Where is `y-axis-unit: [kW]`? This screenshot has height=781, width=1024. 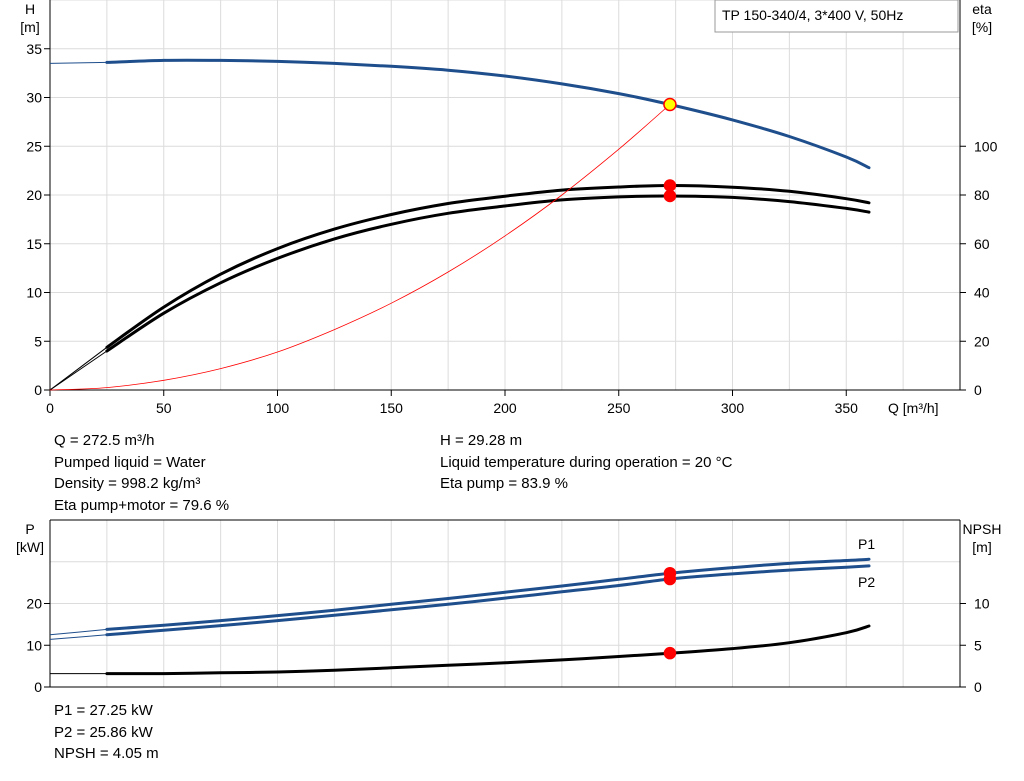 y-axis-unit: [kW] is located at coordinates (30, 547).